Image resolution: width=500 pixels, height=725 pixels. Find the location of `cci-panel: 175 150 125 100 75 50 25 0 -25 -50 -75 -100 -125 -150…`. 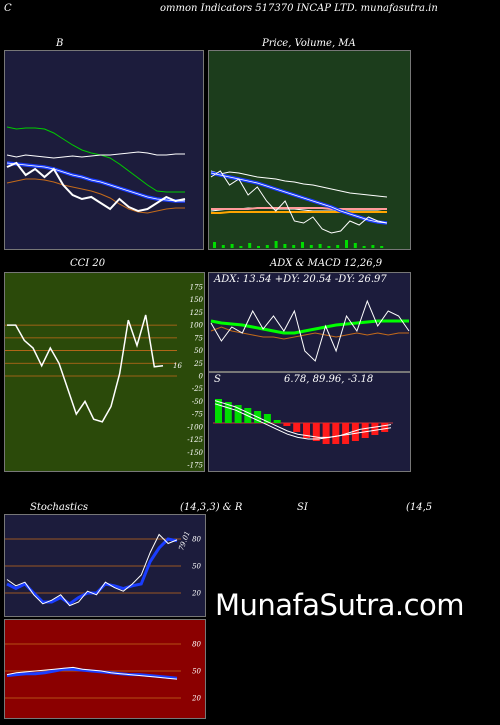

cci-panel: 175 150 125 100 75 50 25 0 -25 -50 -75 -100 -125 -150… is located at coordinates (104, 372).